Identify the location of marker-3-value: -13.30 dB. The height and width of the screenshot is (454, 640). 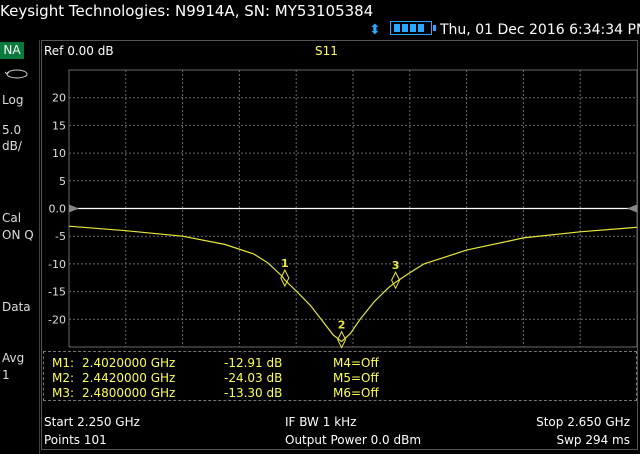
(253, 393).